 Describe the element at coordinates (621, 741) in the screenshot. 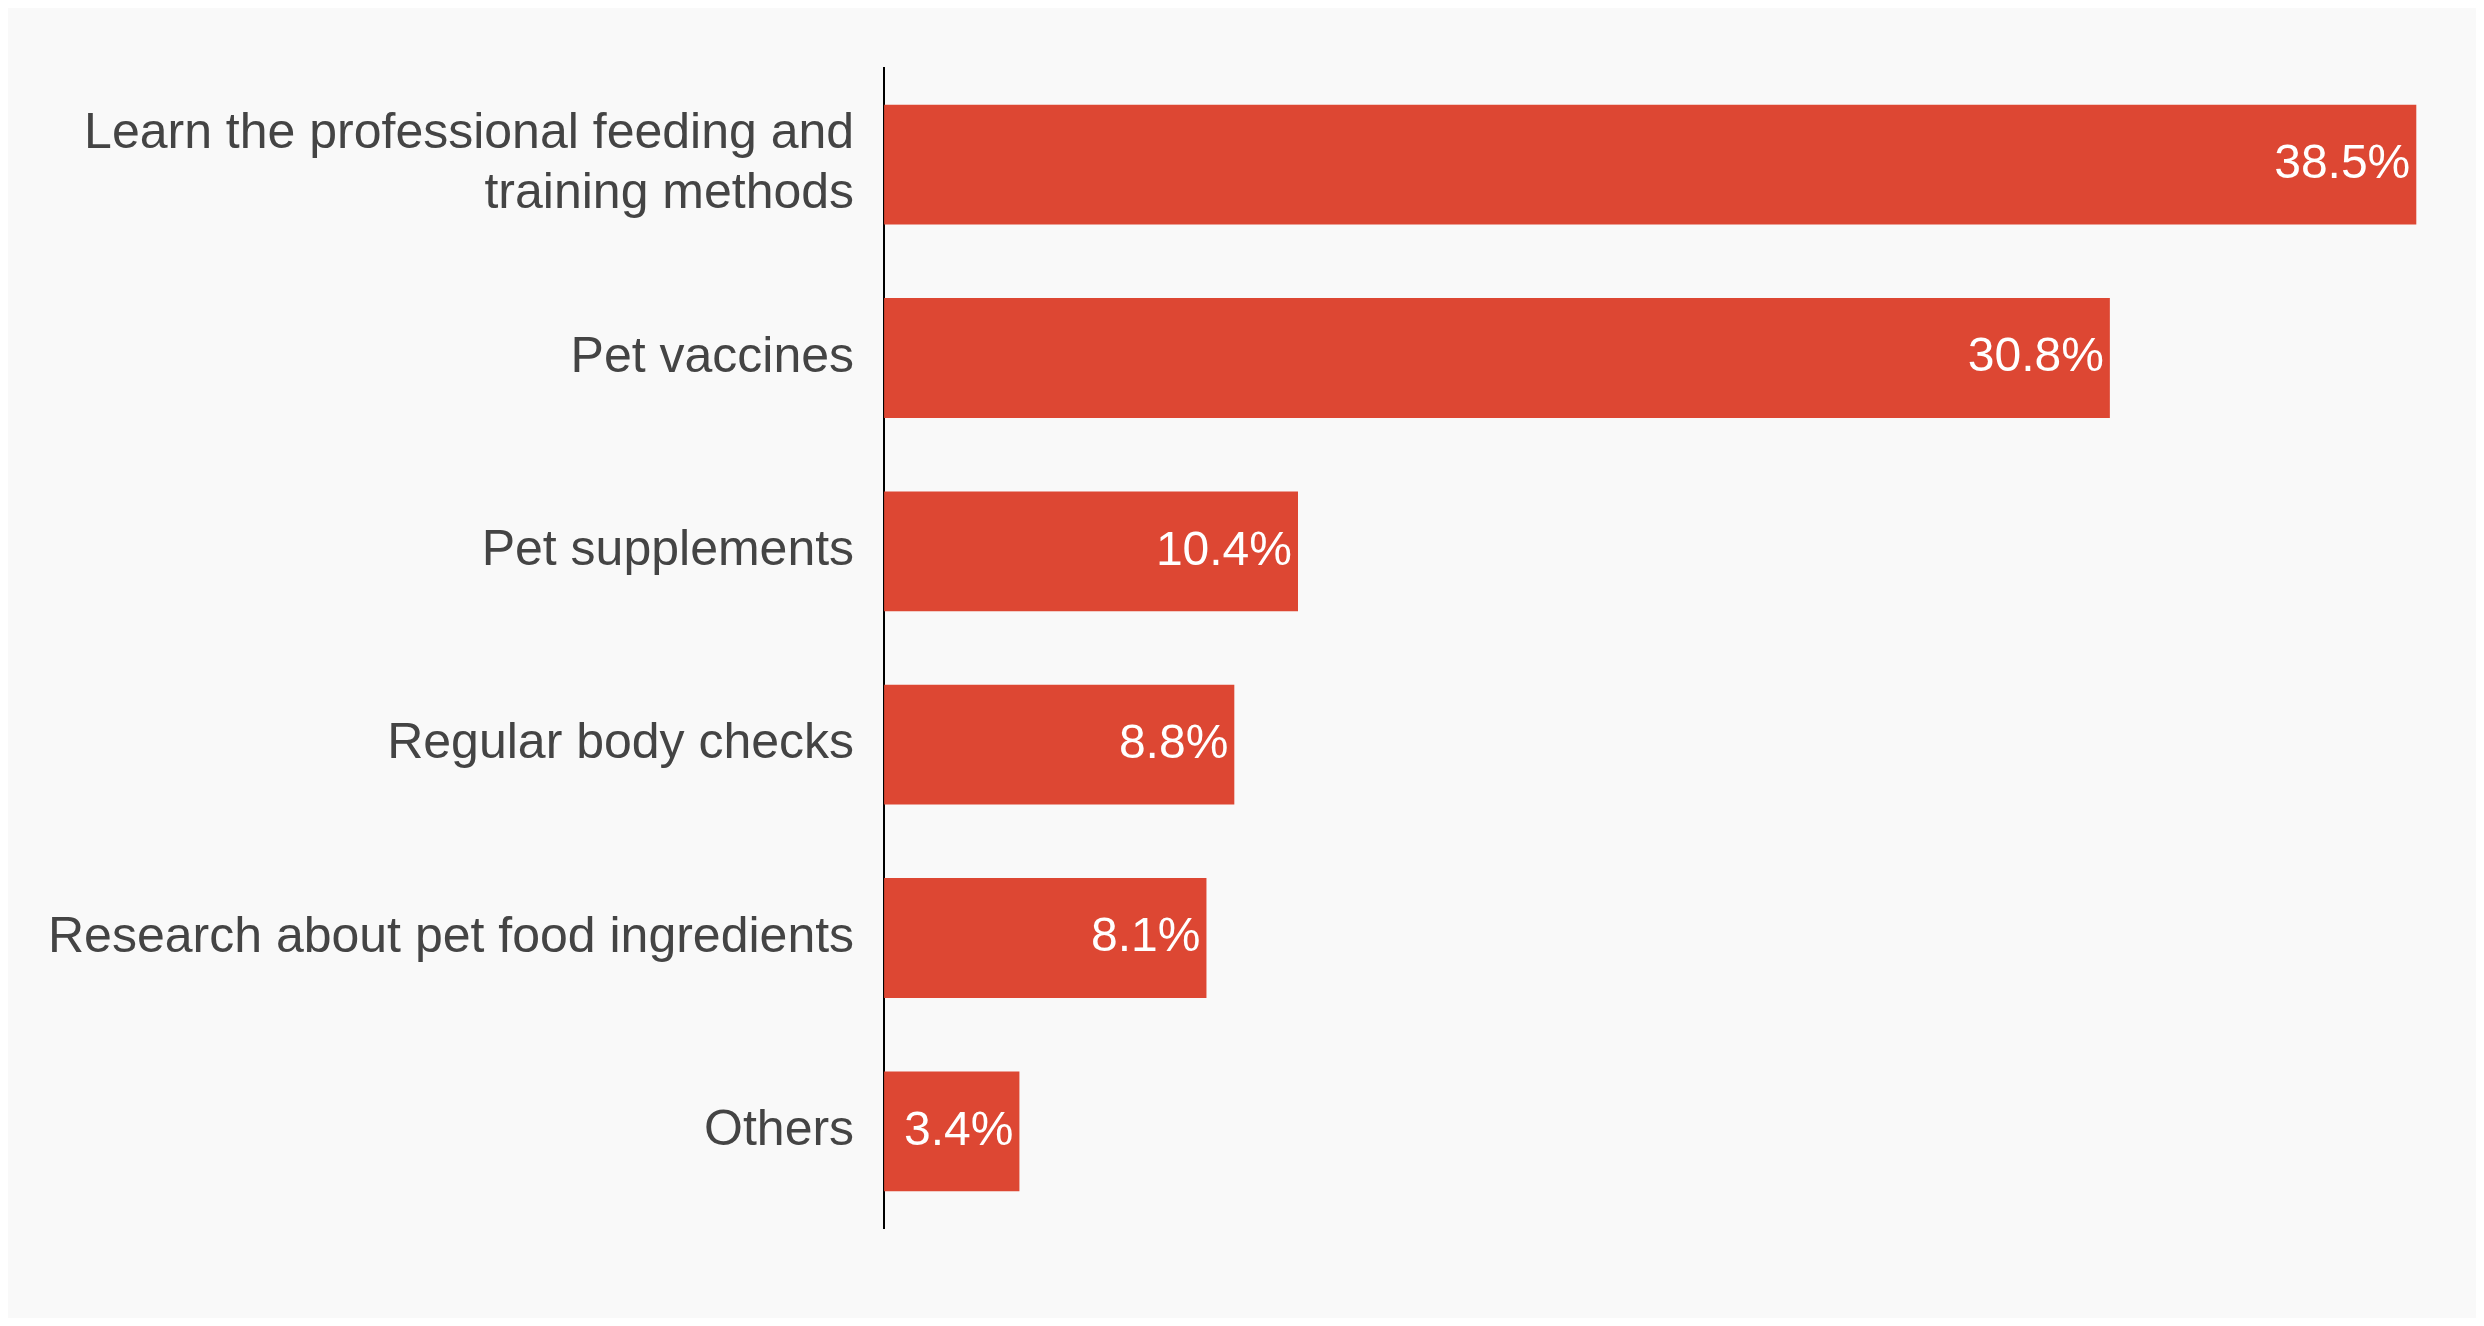

I see `y-tick-label: Regular body checks` at that location.